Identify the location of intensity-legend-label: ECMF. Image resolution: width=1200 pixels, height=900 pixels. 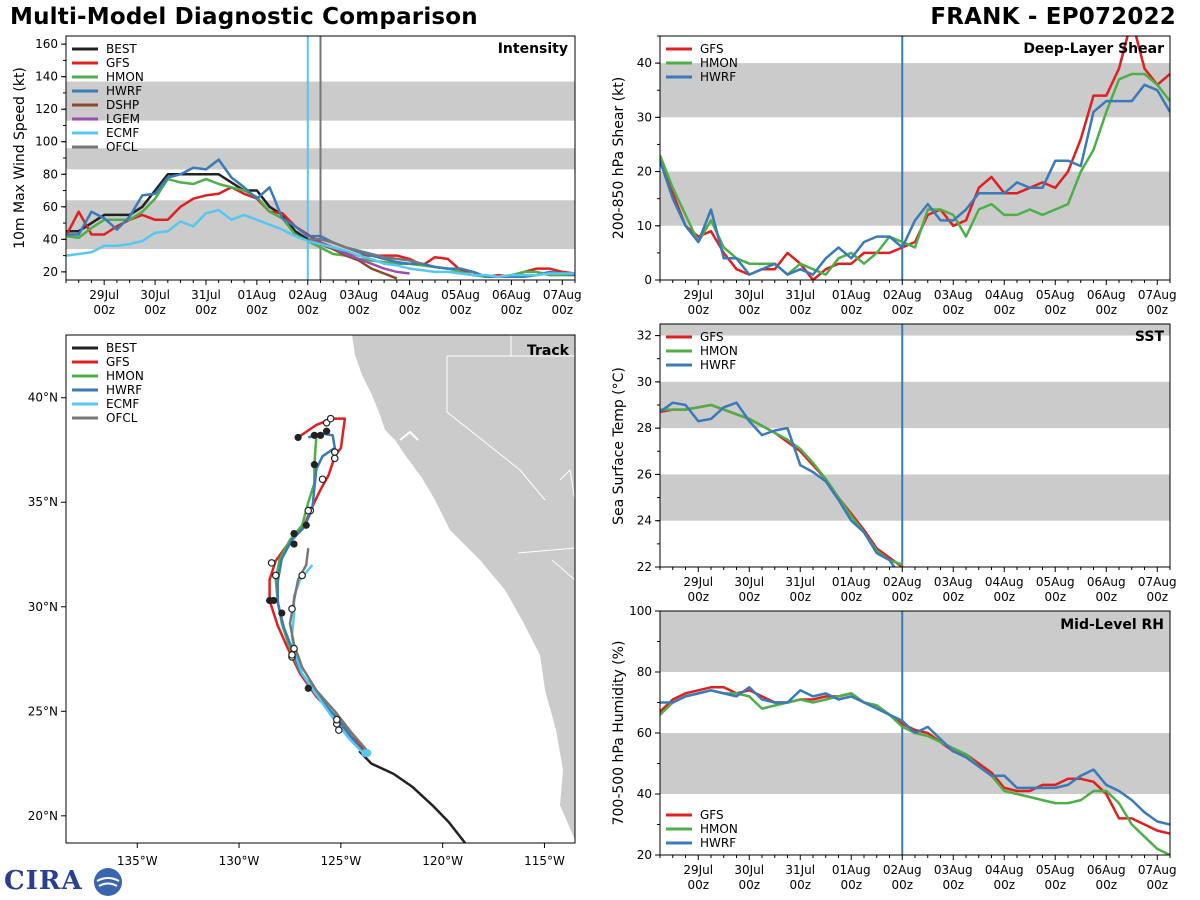
(122, 133).